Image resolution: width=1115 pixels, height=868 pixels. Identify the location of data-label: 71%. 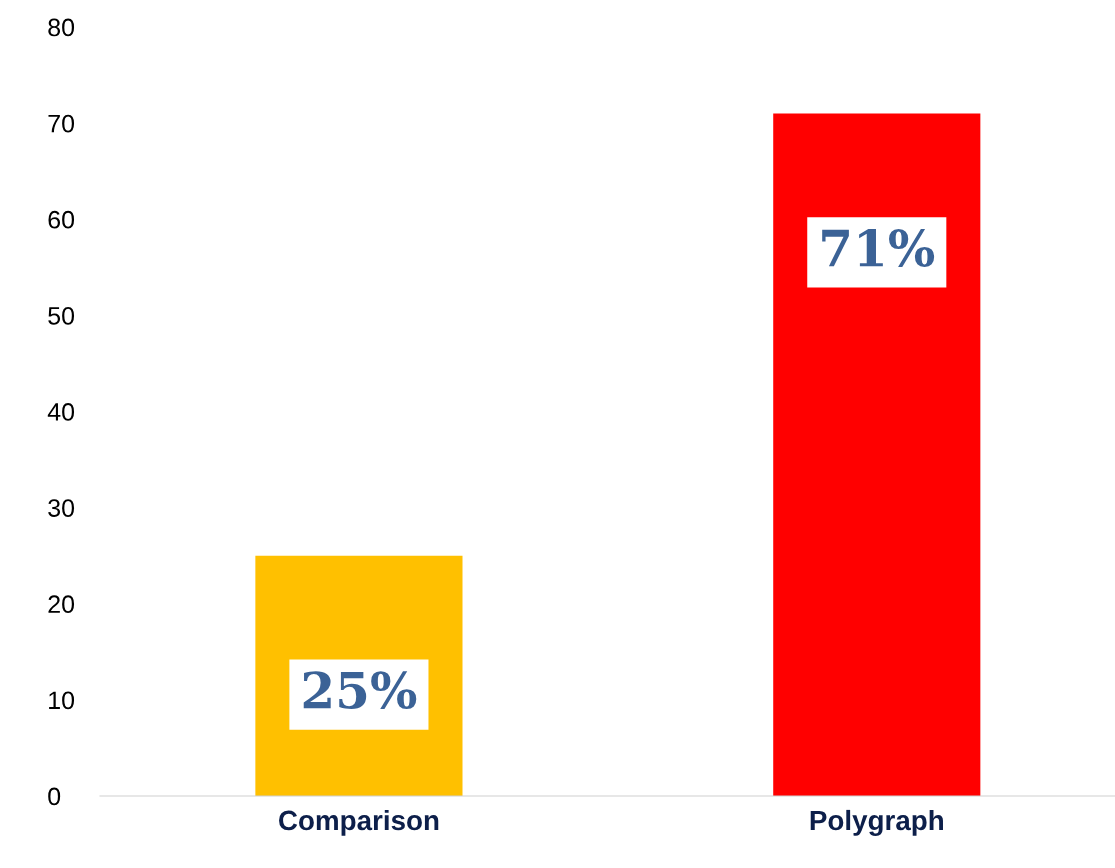
(878, 248).